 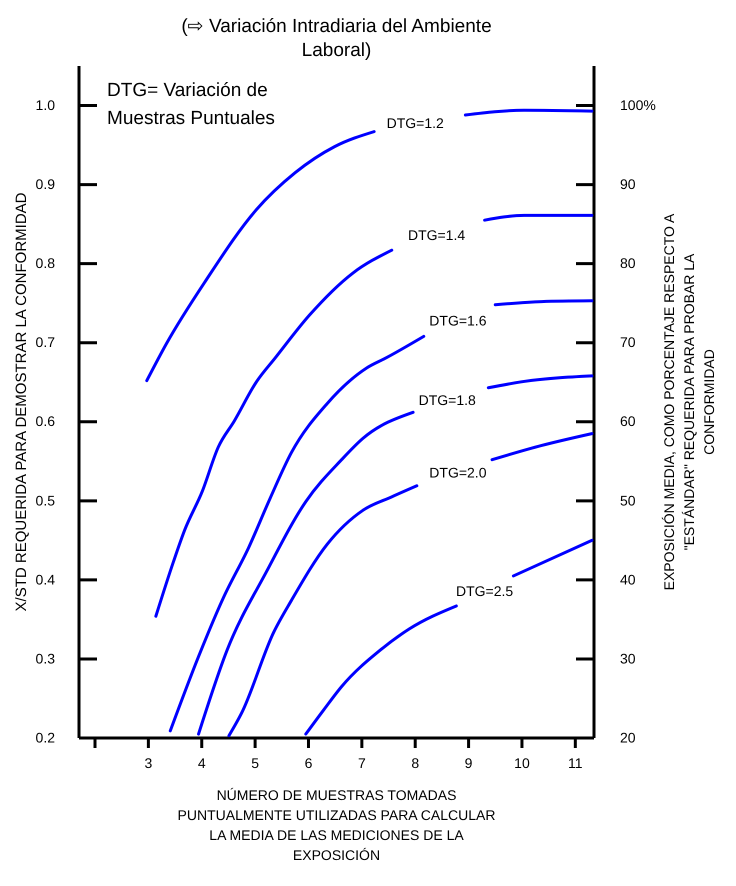 I want to click on x-tick-label: 8, so click(x=415, y=763).